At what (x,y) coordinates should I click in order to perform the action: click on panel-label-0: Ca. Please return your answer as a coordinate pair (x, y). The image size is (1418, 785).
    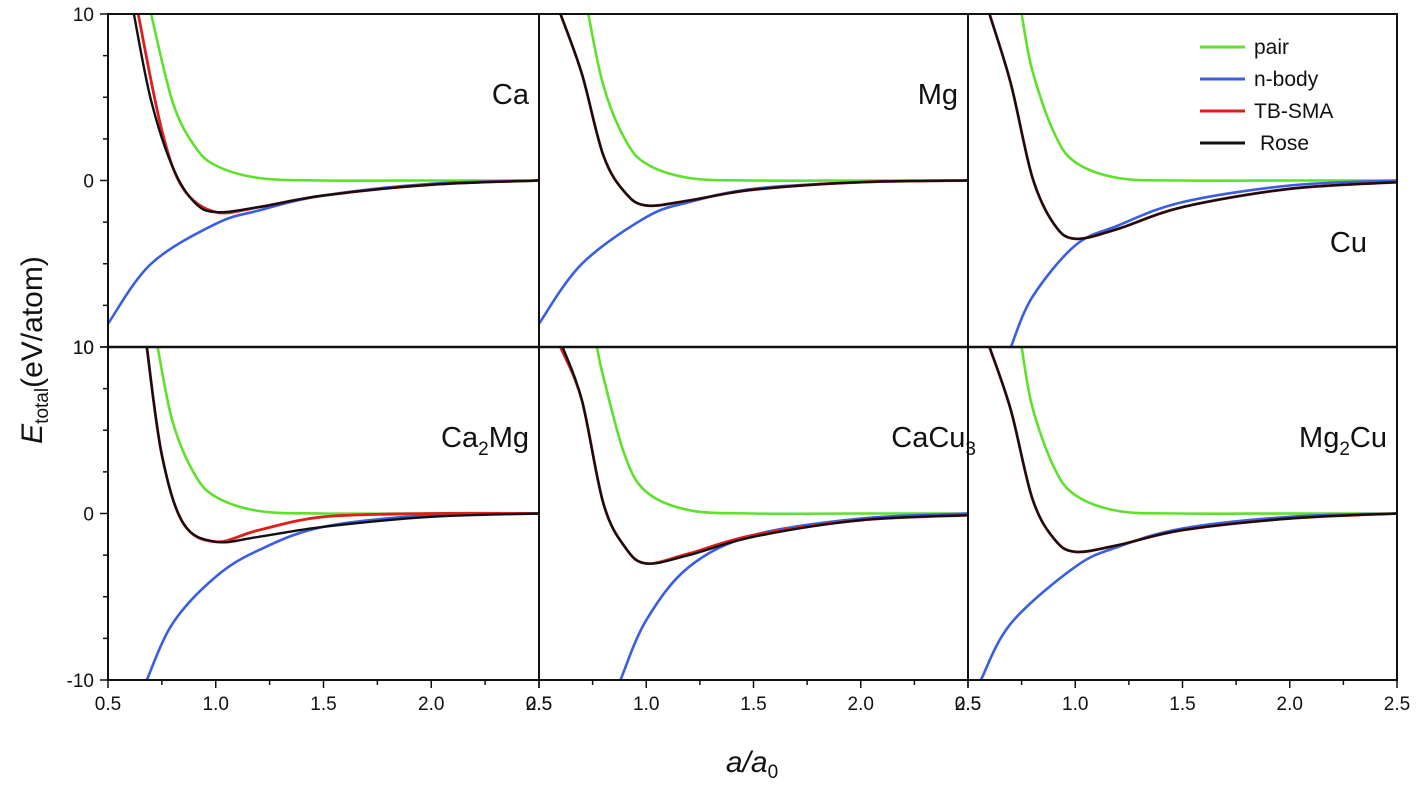
    Looking at the image, I should click on (511, 95).